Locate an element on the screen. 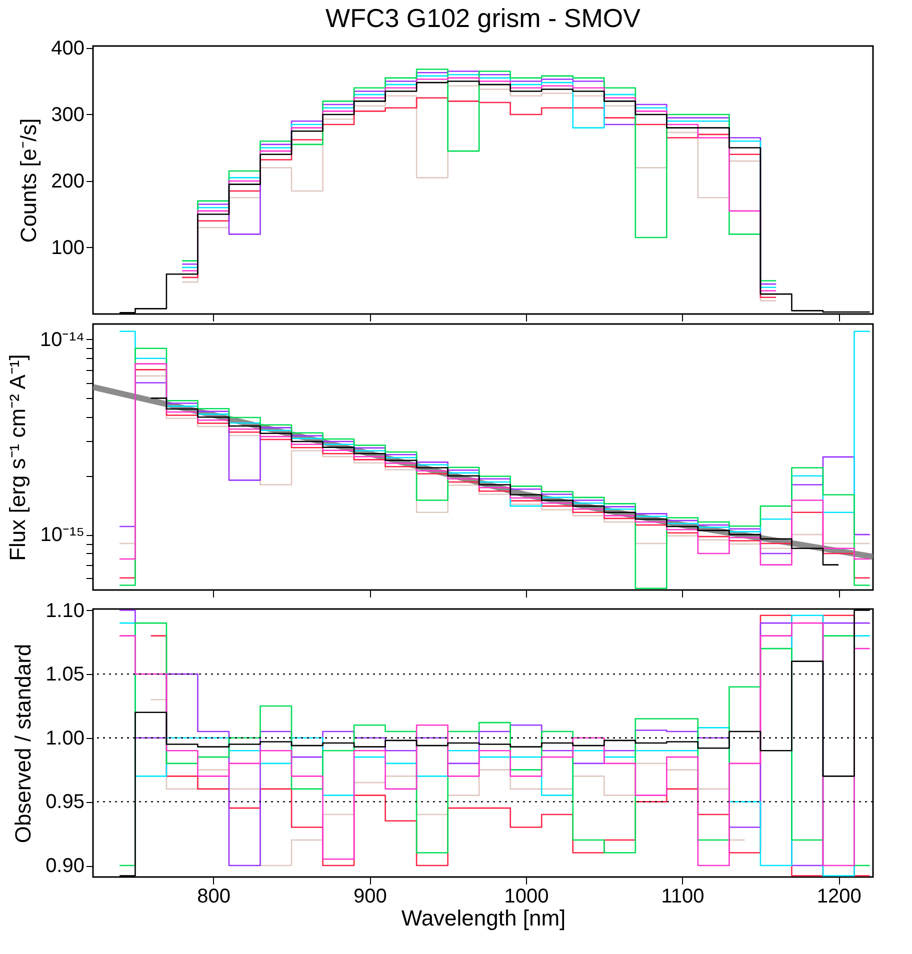 The height and width of the screenshot is (954, 912). y-axis-title: Observed / standard is located at coordinates (23, 744).